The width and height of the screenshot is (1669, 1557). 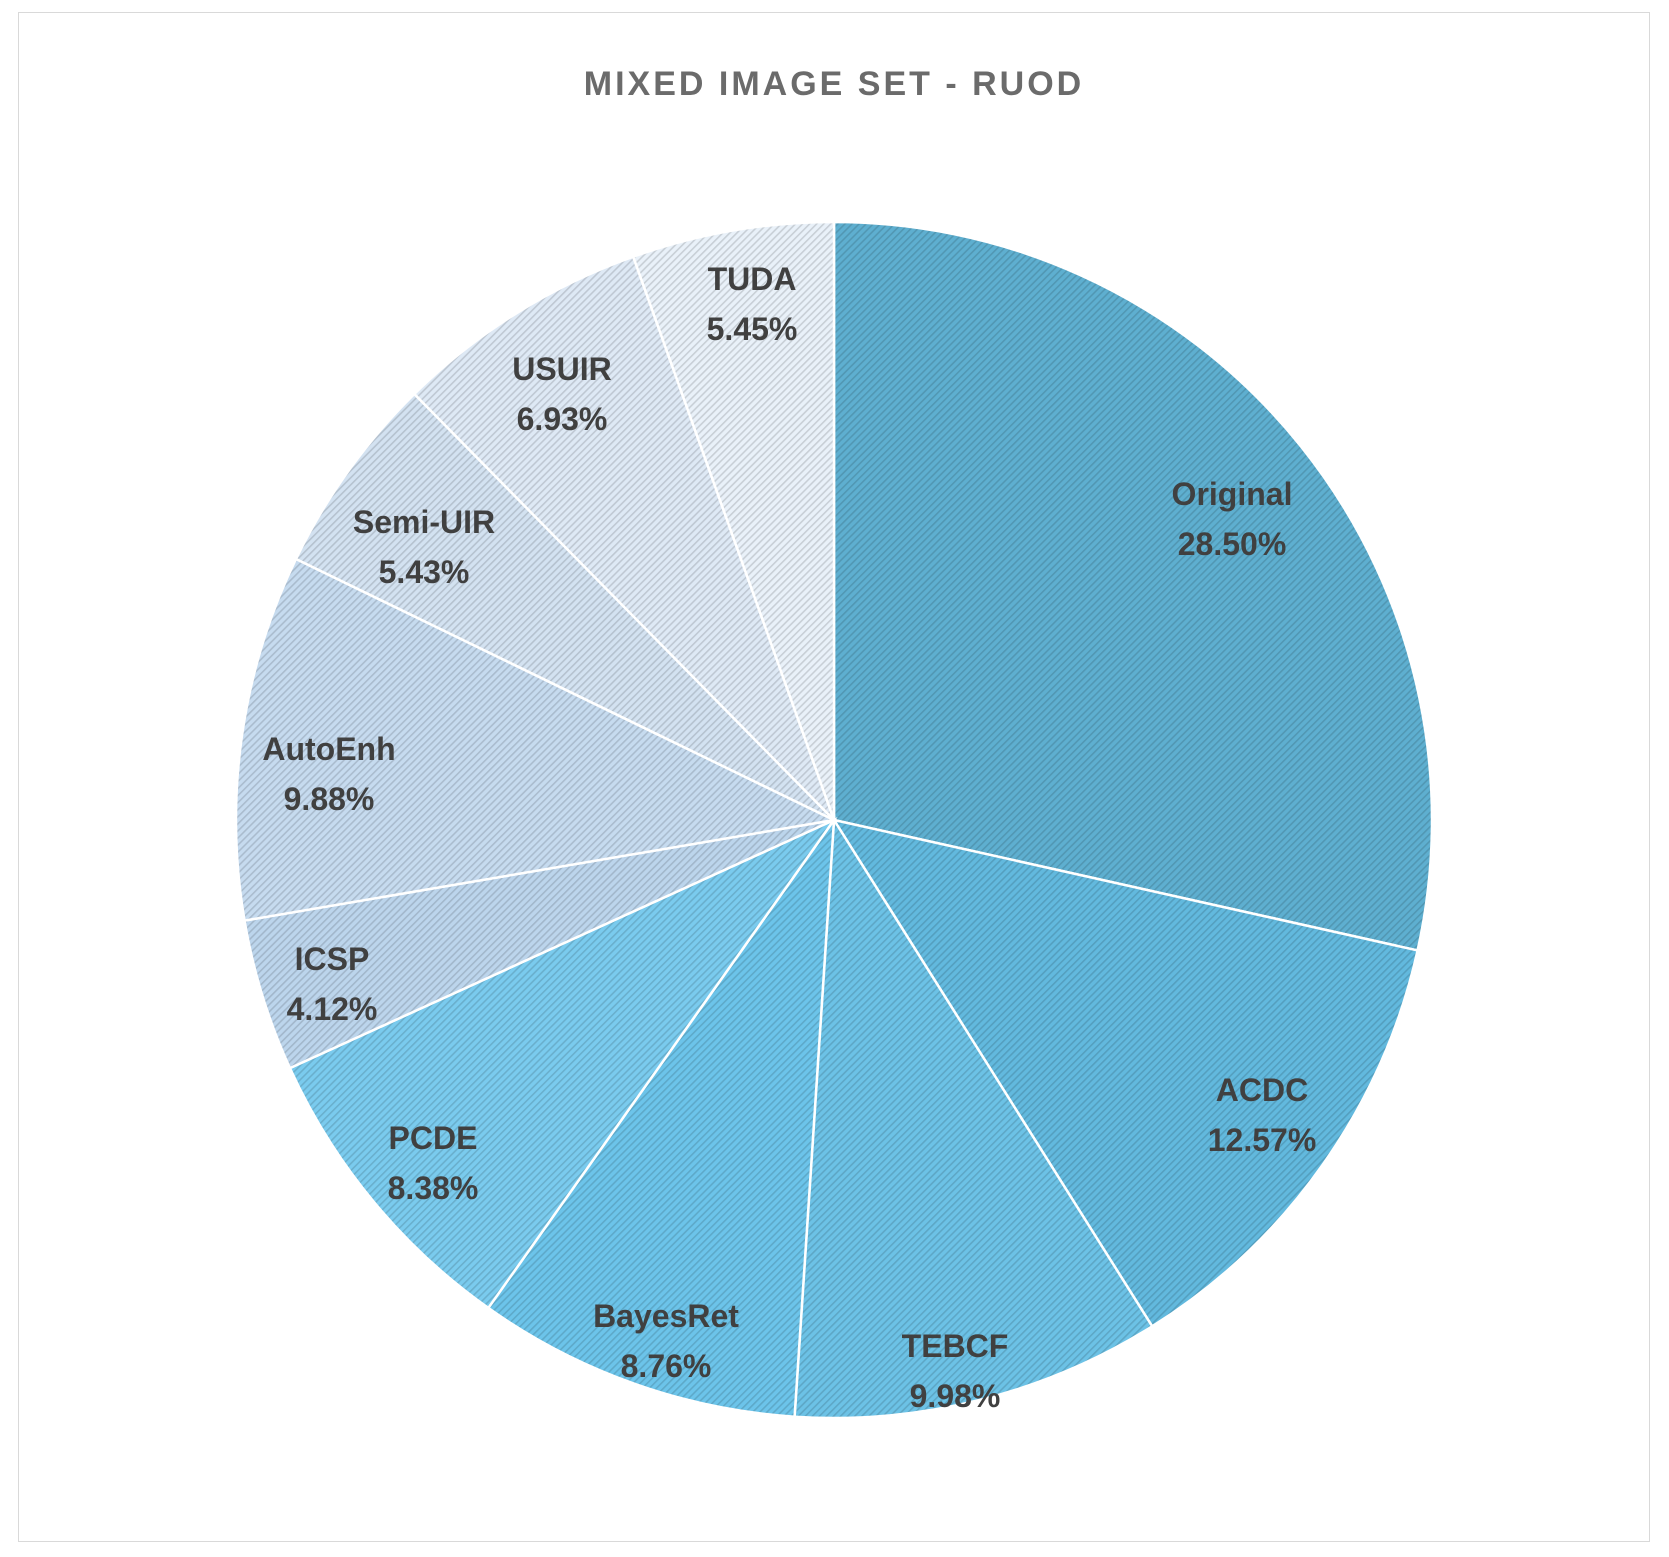 I want to click on slice-label-name: BayesRet, so click(x=666, y=1316).